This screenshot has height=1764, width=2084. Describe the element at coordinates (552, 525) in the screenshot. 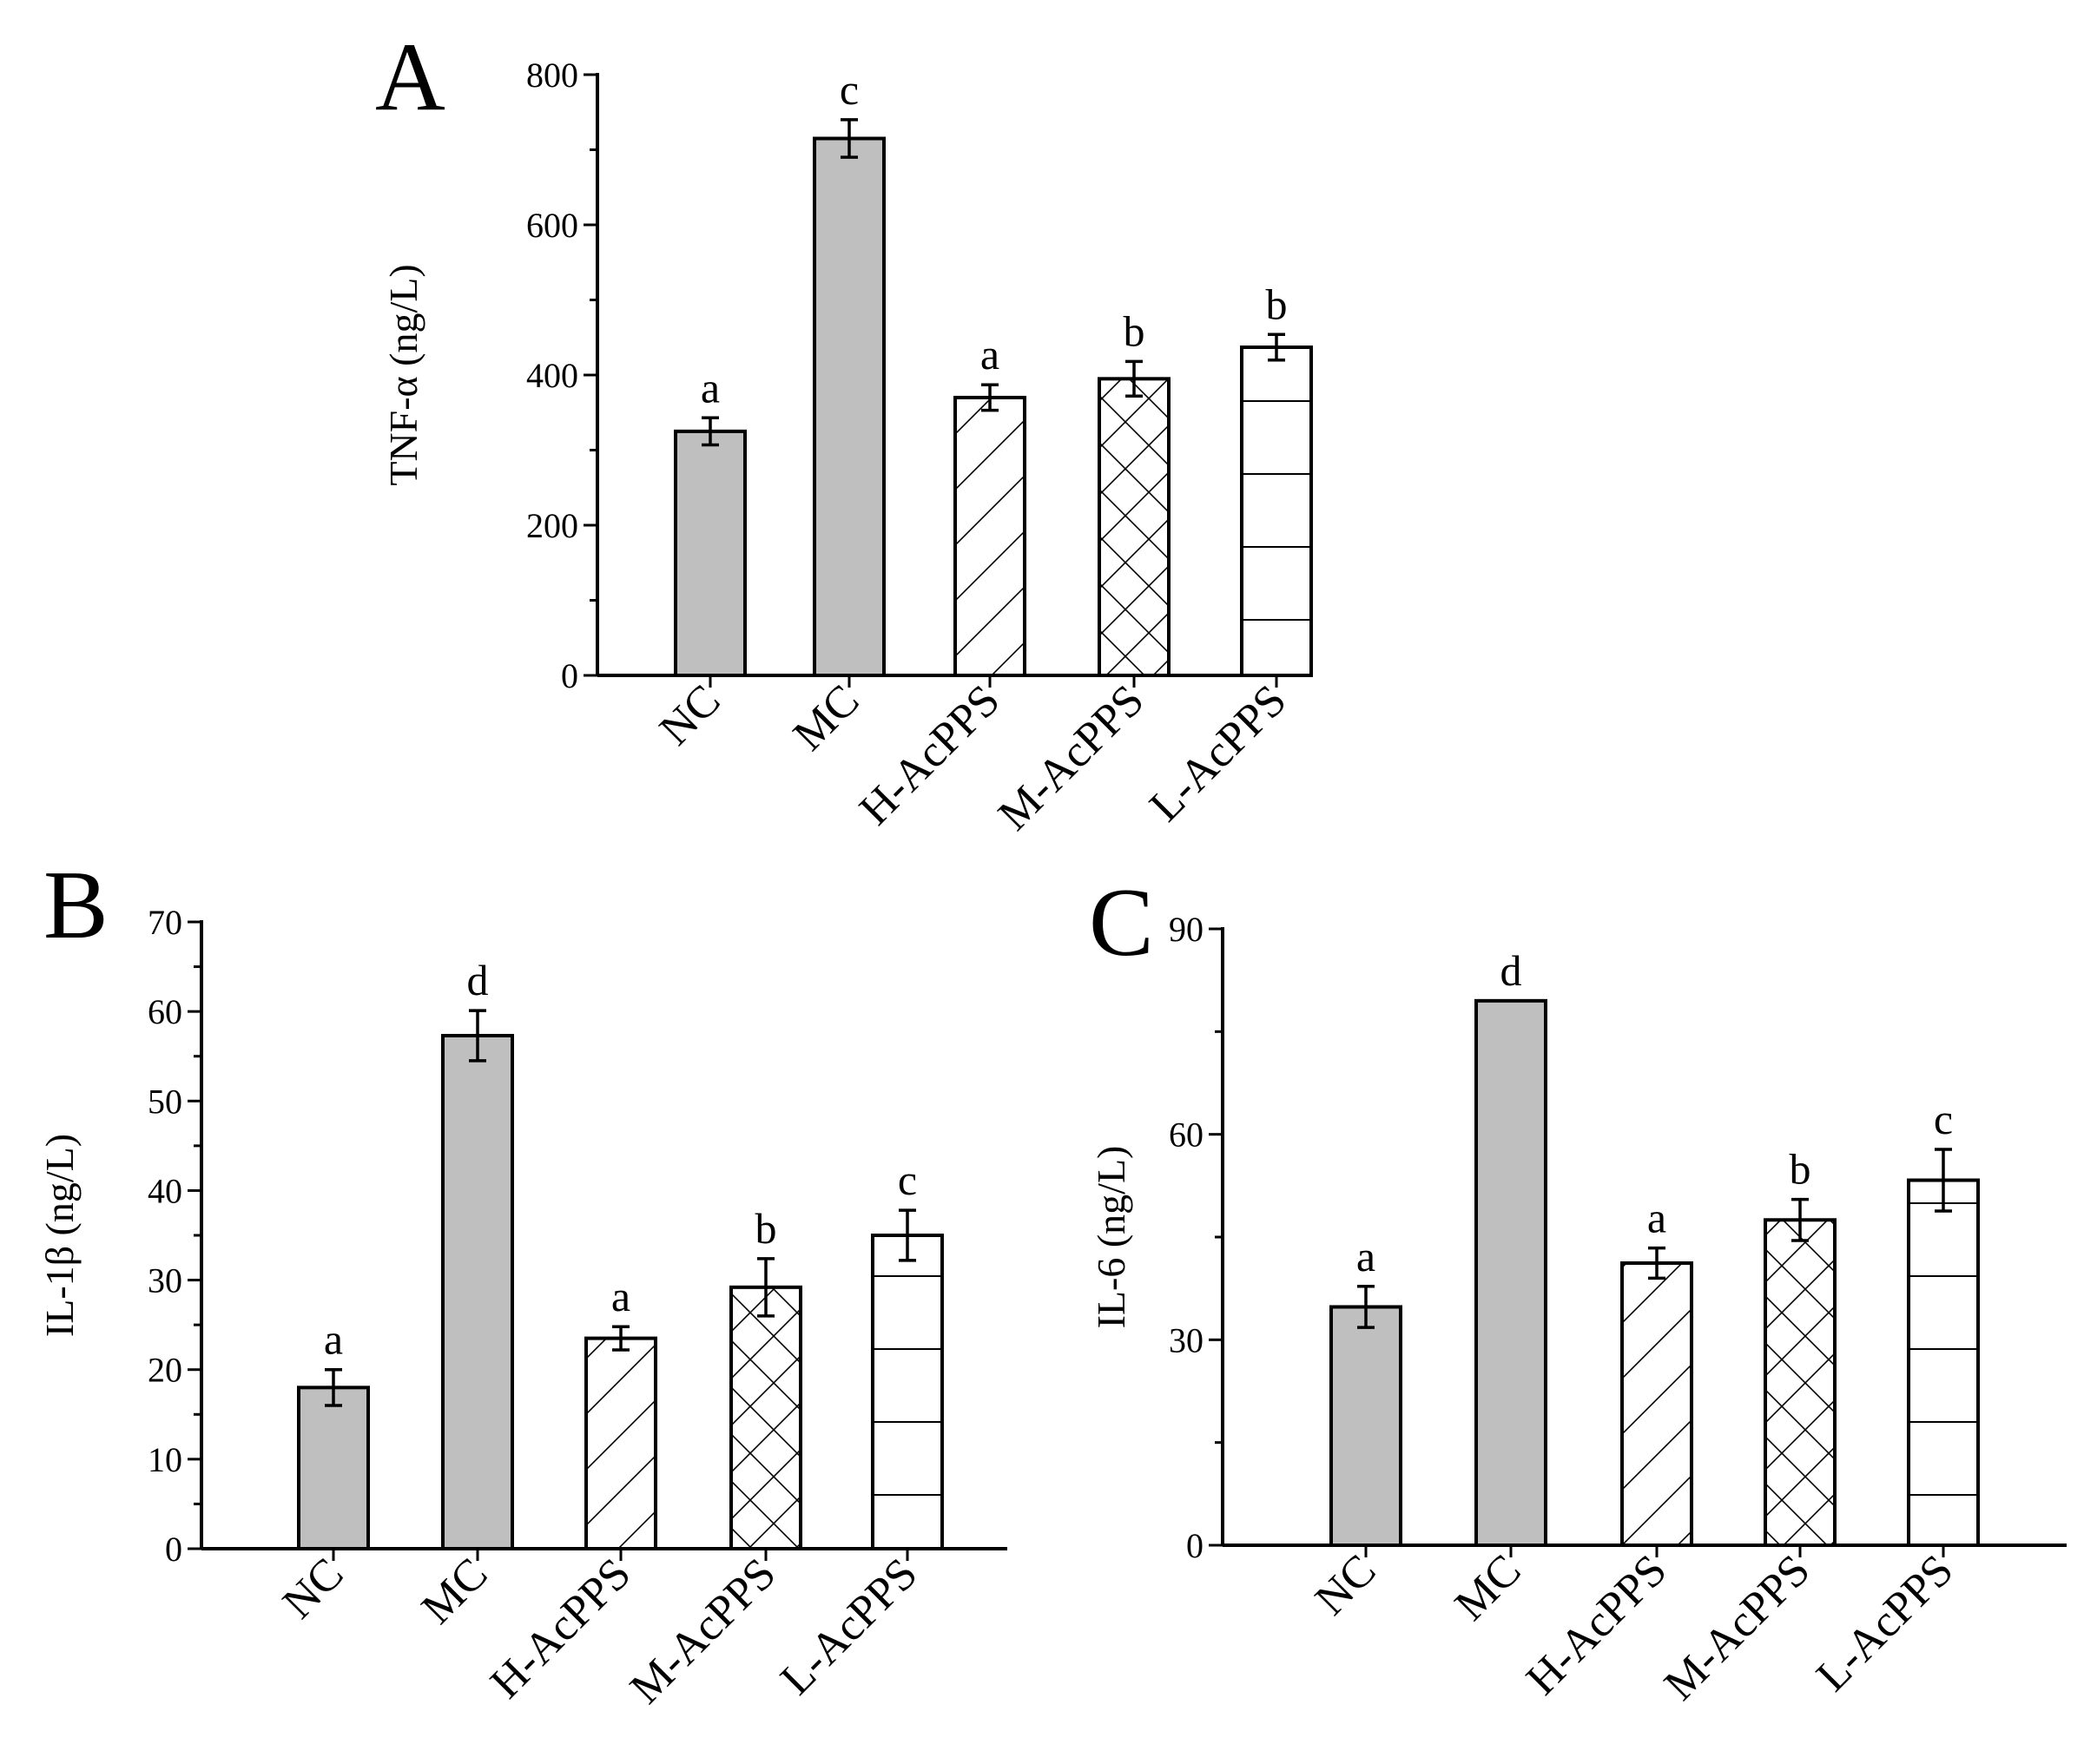

I see `y-tick-label: 200` at that location.